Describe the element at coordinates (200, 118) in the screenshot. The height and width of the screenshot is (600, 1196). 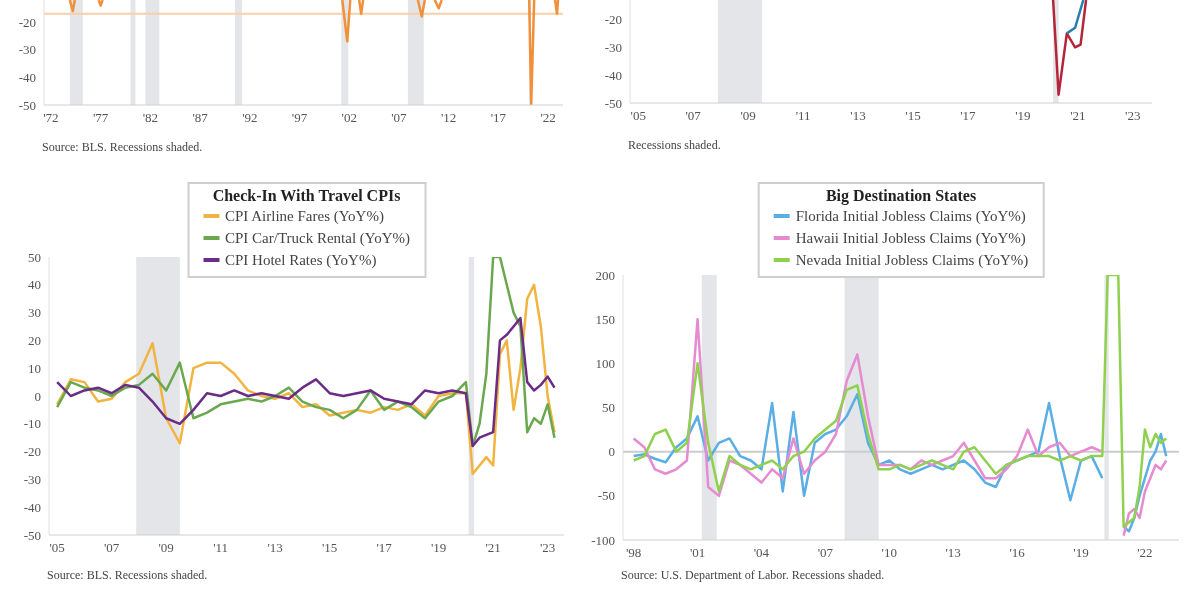
I see `x-tick-label: '87` at that location.